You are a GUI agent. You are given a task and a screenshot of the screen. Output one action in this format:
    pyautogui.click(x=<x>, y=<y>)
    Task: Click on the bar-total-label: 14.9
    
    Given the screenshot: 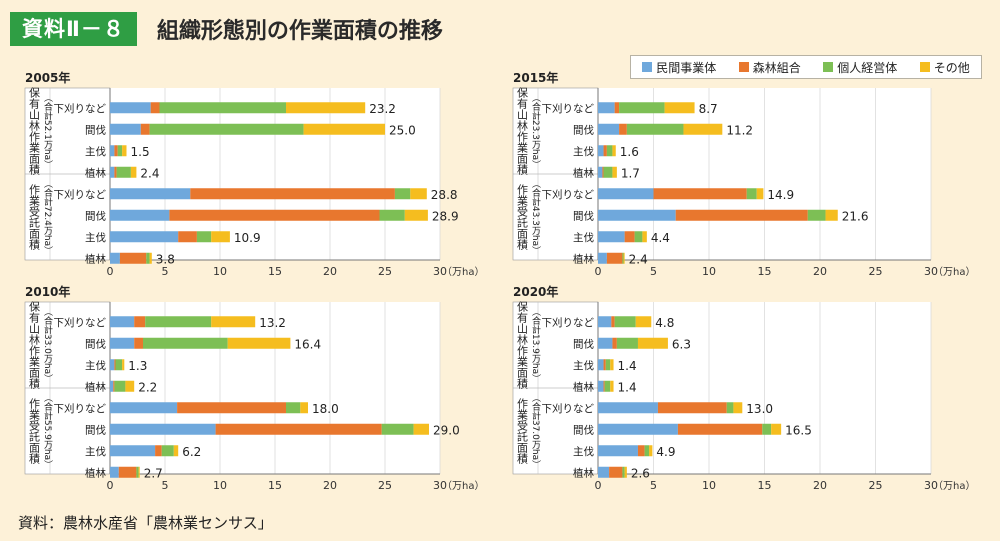 What is the action you would take?
    pyautogui.click(x=780, y=195)
    